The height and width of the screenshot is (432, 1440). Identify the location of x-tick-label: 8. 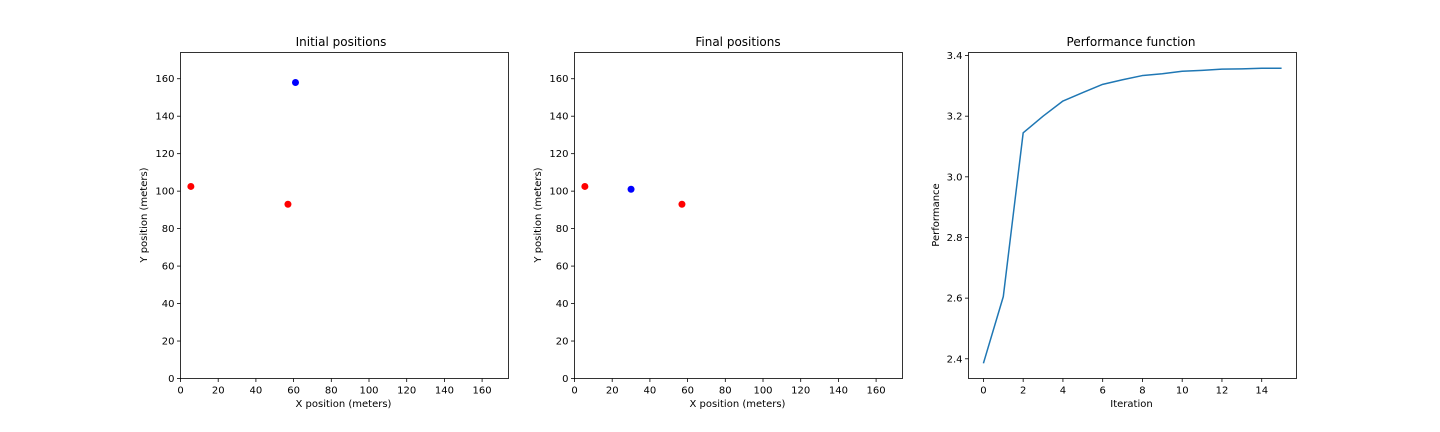
(1142, 391).